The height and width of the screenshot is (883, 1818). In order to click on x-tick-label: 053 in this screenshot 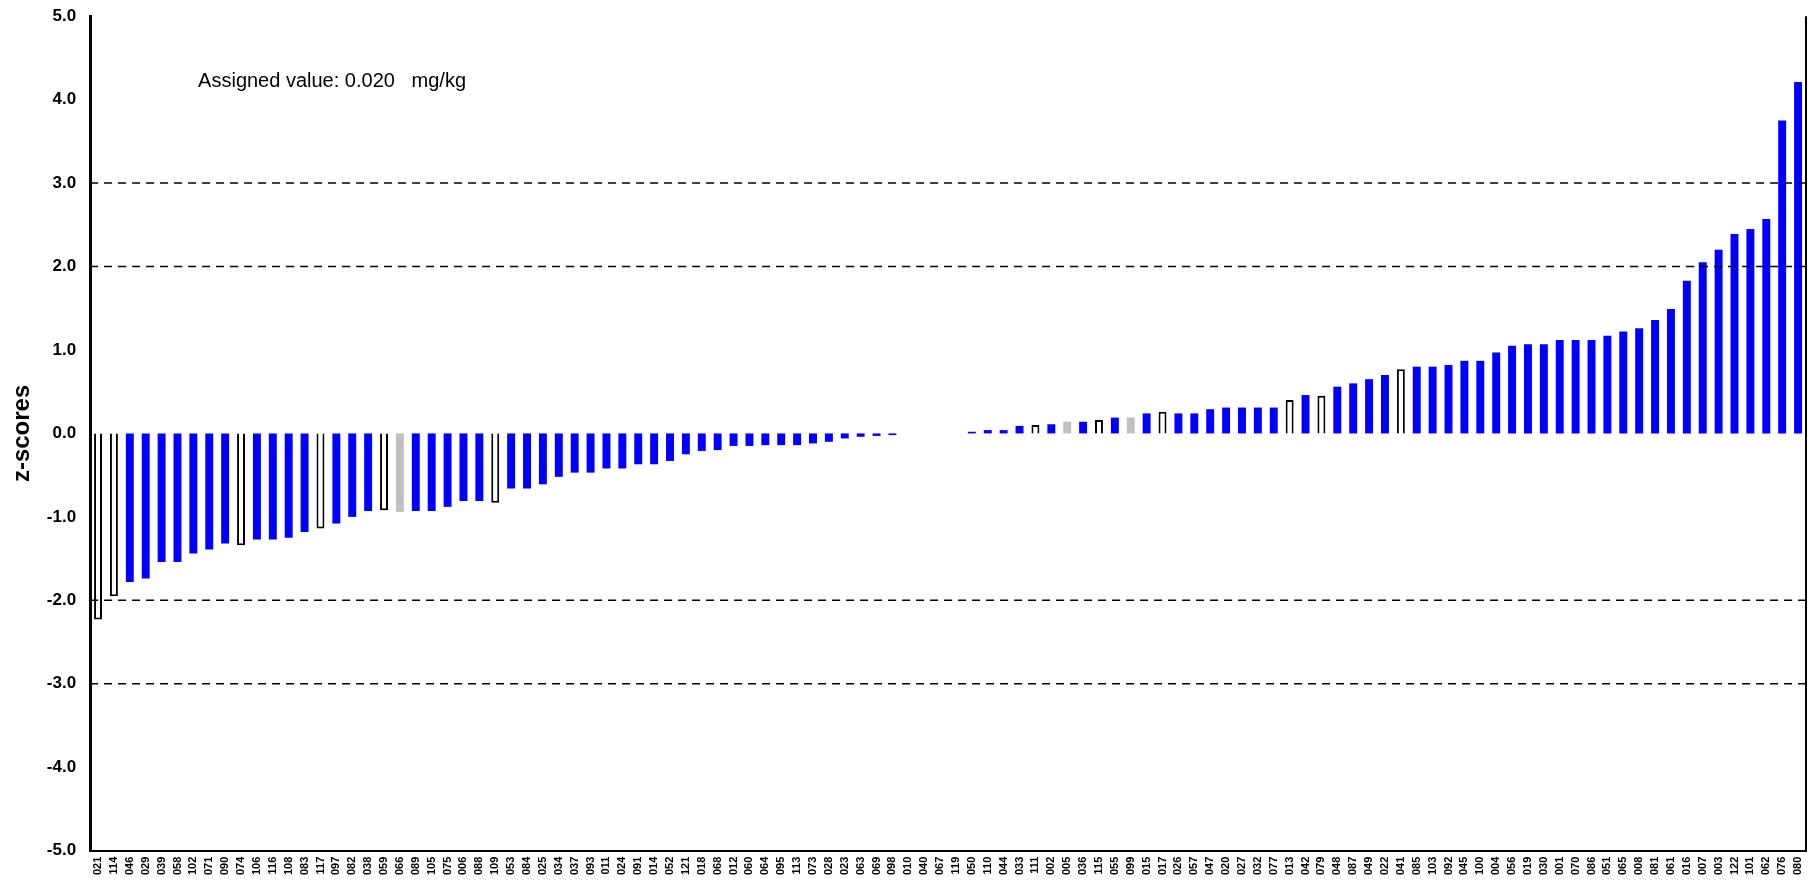, I will do `click(510, 866)`.